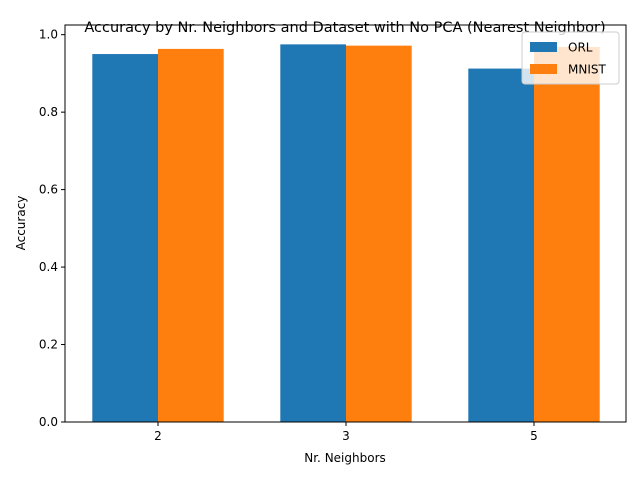 Image resolution: width=640 pixels, height=480 pixels. Describe the element at coordinates (543, 69) in the screenshot. I see `legend-swatch-mnist` at that location.